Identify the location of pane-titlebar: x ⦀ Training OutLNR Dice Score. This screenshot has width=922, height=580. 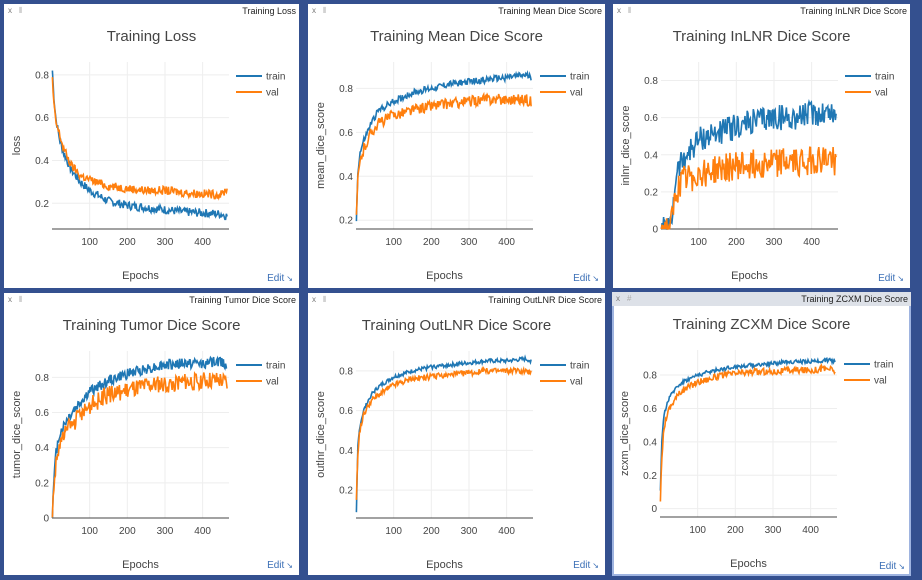
(456, 300).